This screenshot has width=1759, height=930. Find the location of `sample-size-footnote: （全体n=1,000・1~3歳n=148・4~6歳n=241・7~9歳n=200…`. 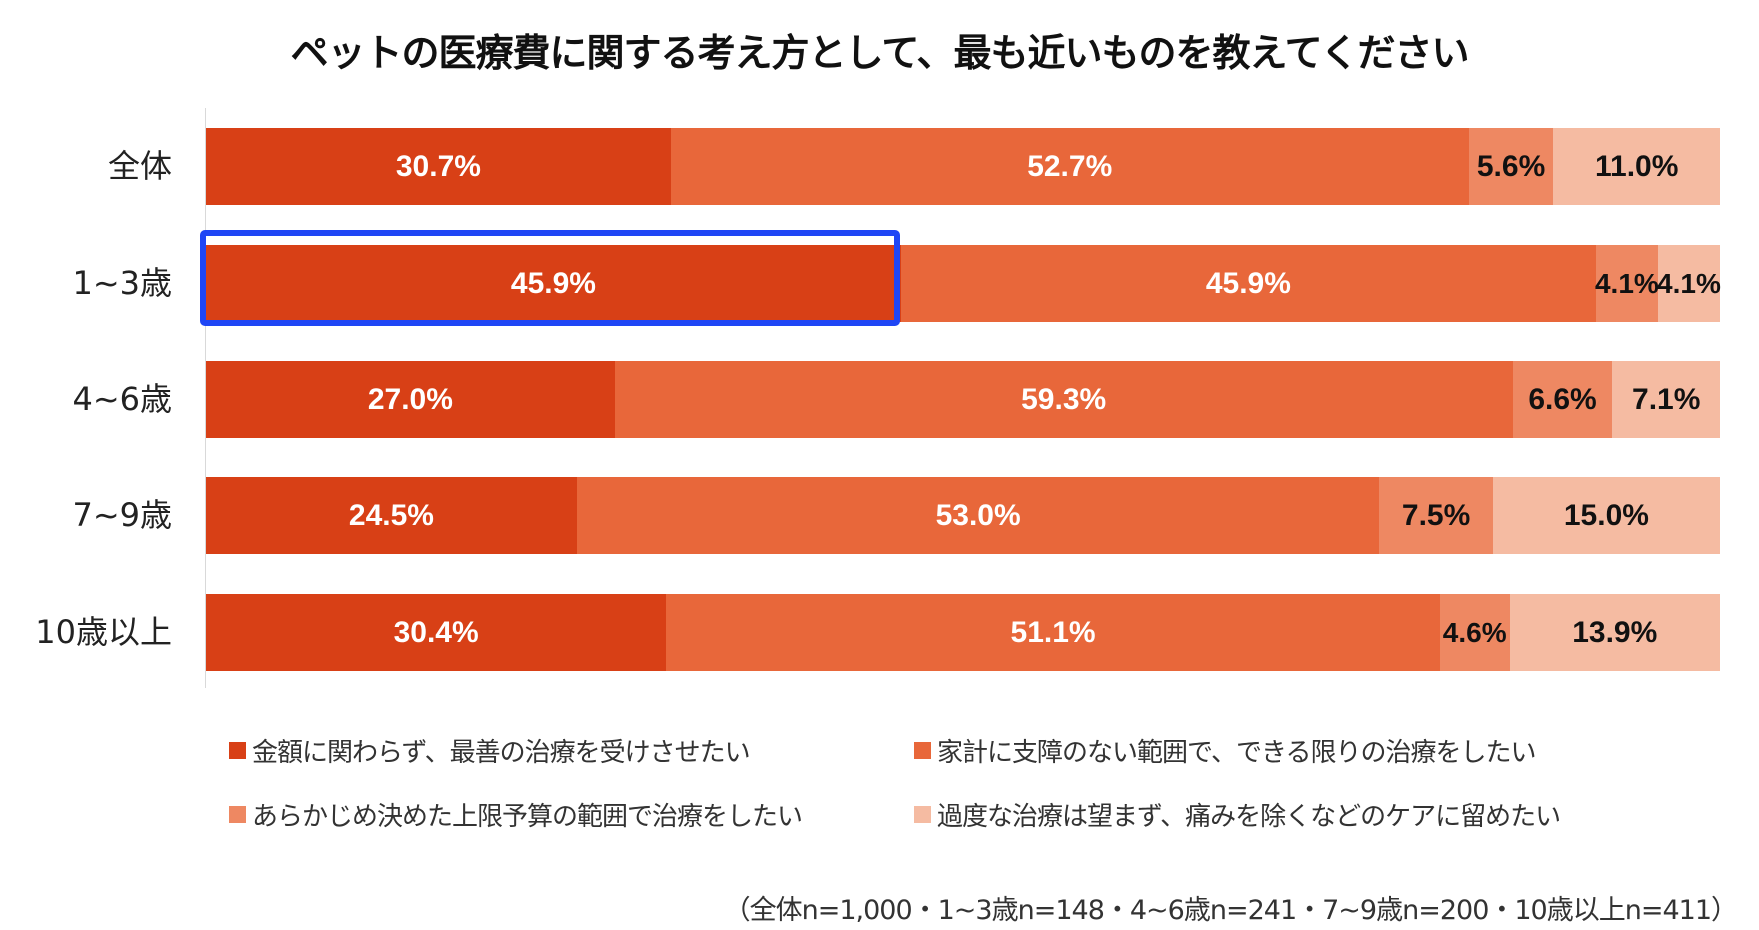

sample-size-footnote: （全体n=1,000・1~3歳n=148・4~6歳n=241・7~9歳n=200… is located at coordinates (1230, 910).